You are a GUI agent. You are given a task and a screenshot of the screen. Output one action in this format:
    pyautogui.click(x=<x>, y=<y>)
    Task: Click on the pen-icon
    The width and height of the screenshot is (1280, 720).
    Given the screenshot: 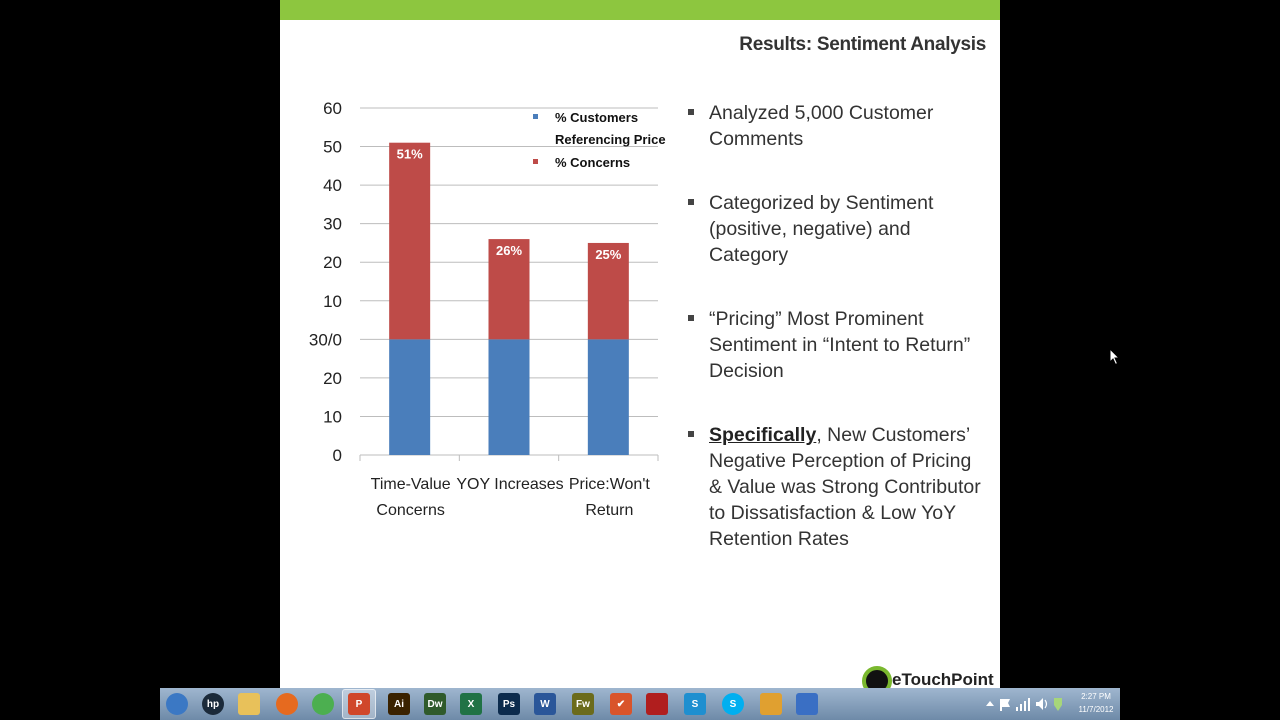 What is the action you would take?
    pyautogui.click(x=771, y=704)
    